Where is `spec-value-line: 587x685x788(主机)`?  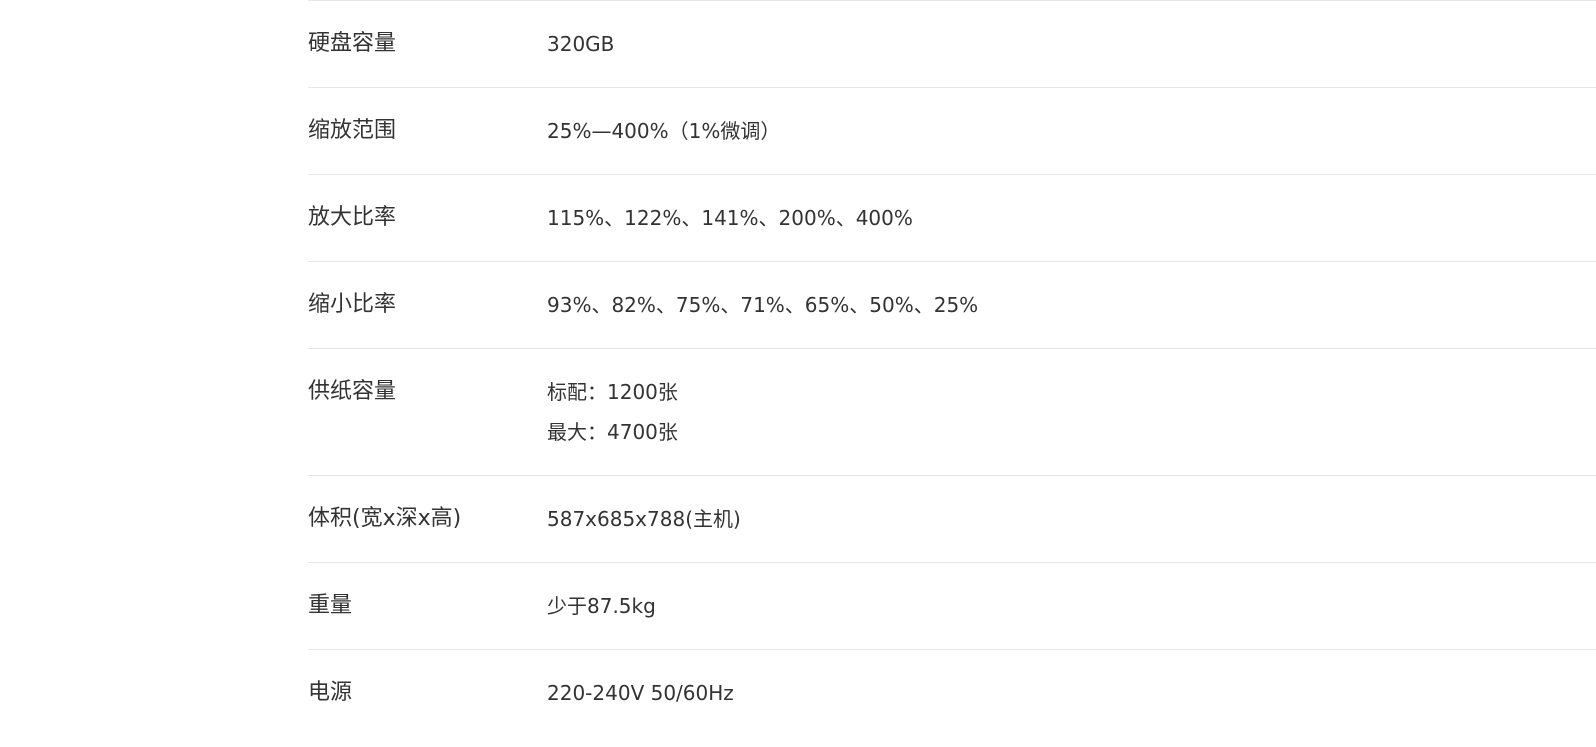 spec-value-line: 587x685x788(主机) is located at coordinates (644, 519).